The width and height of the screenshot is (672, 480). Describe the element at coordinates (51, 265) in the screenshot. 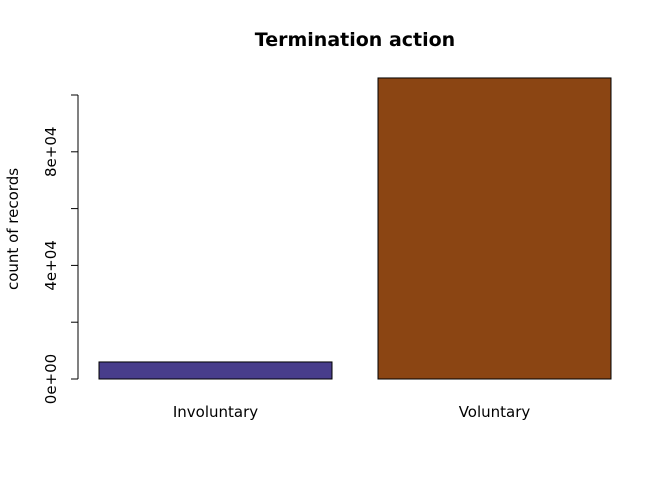

I see `y-tick-label: 4e+04` at that location.